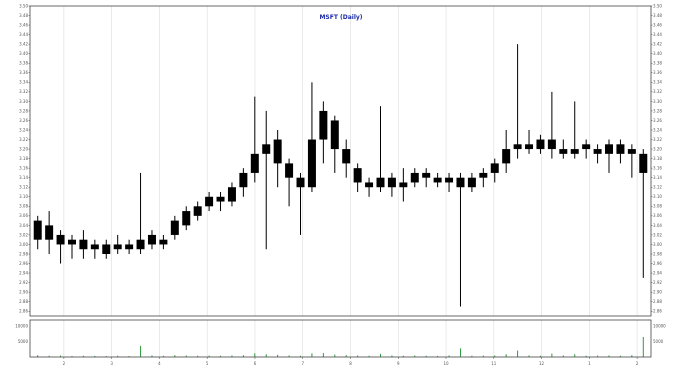 This screenshot has width=682, height=380. What do you see at coordinates (657, 282) in the screenshot?
I see `price-tick-label: 2.92` at bounding box center [657, 282].